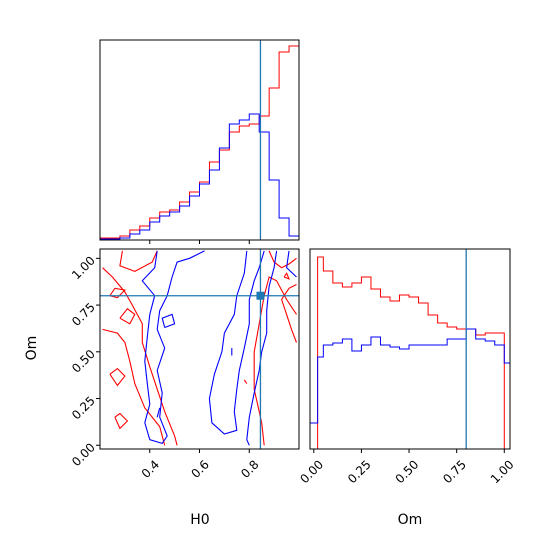 This screenshot has height=550, width=550. Describe the element at coordinates (83, 361) in the screenshot. I see `om-tick-label: 0.50` at that location.